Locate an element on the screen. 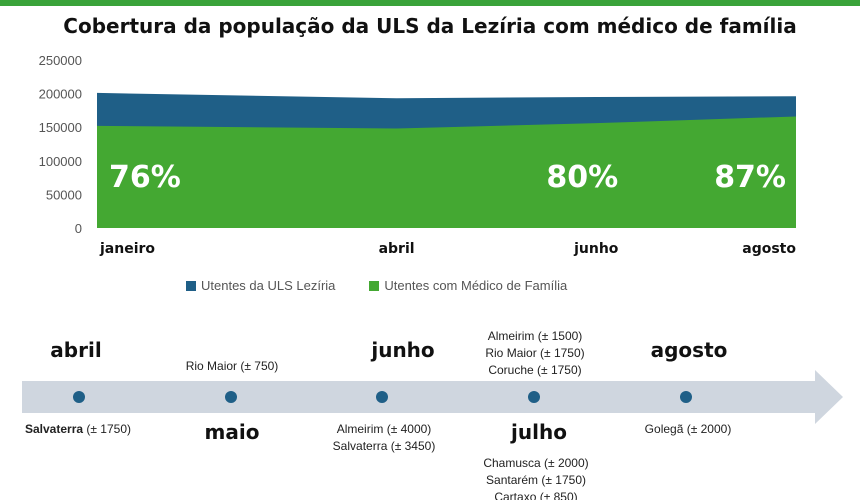  timeline-note: Golegã (± 2000) is located at coordinates (688, 429).